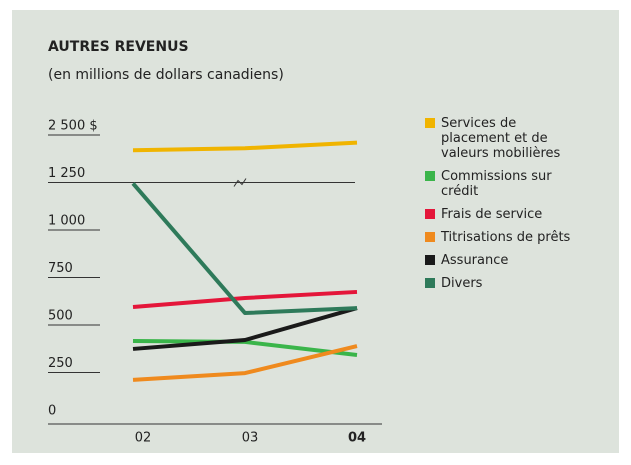  What do you see at coordinates (60, 363) in the screenshot?
I see `y-tick-label: 250` at bounding box center [60, 363].